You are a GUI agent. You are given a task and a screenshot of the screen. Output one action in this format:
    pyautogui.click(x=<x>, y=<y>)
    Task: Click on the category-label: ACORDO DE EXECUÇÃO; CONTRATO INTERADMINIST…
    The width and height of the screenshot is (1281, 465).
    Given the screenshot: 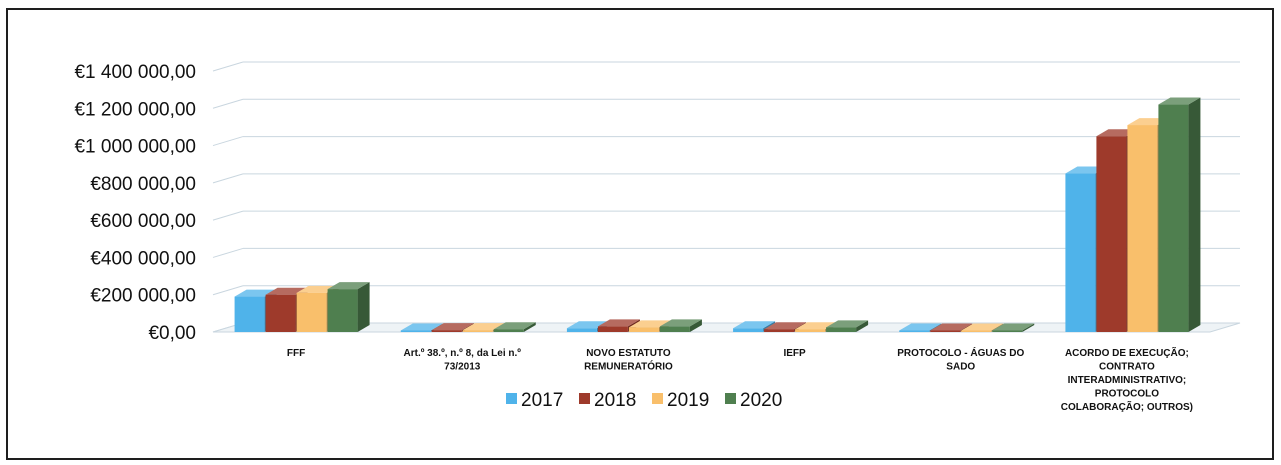 What is the action you would take?
    pyautogui.click(x=1127, y=379)
    